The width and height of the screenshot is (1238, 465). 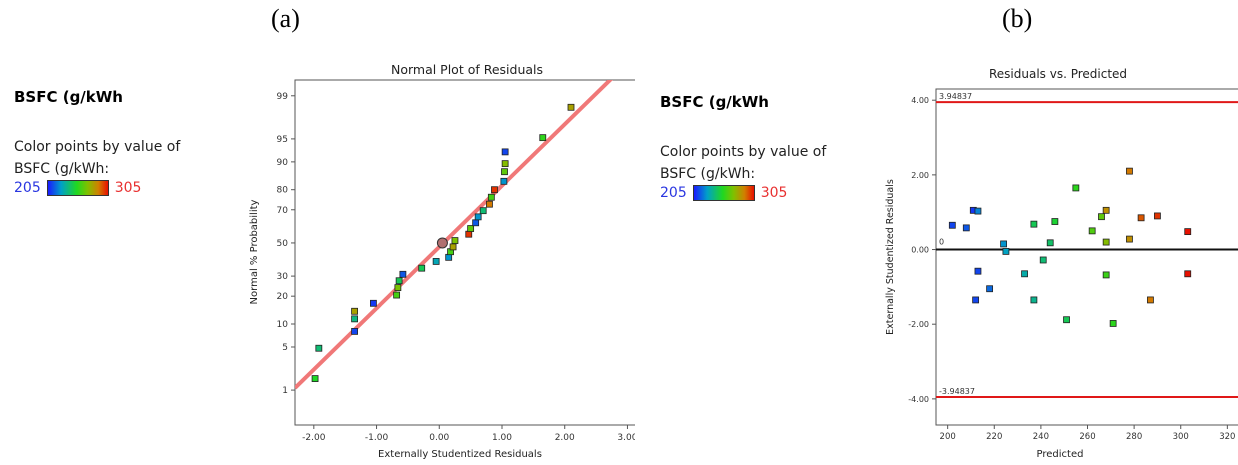 What do you see at coordinates (955, 96) in the screenshot?
I see `limit-line-label: 3.94837` at bounding box center [955, 96].